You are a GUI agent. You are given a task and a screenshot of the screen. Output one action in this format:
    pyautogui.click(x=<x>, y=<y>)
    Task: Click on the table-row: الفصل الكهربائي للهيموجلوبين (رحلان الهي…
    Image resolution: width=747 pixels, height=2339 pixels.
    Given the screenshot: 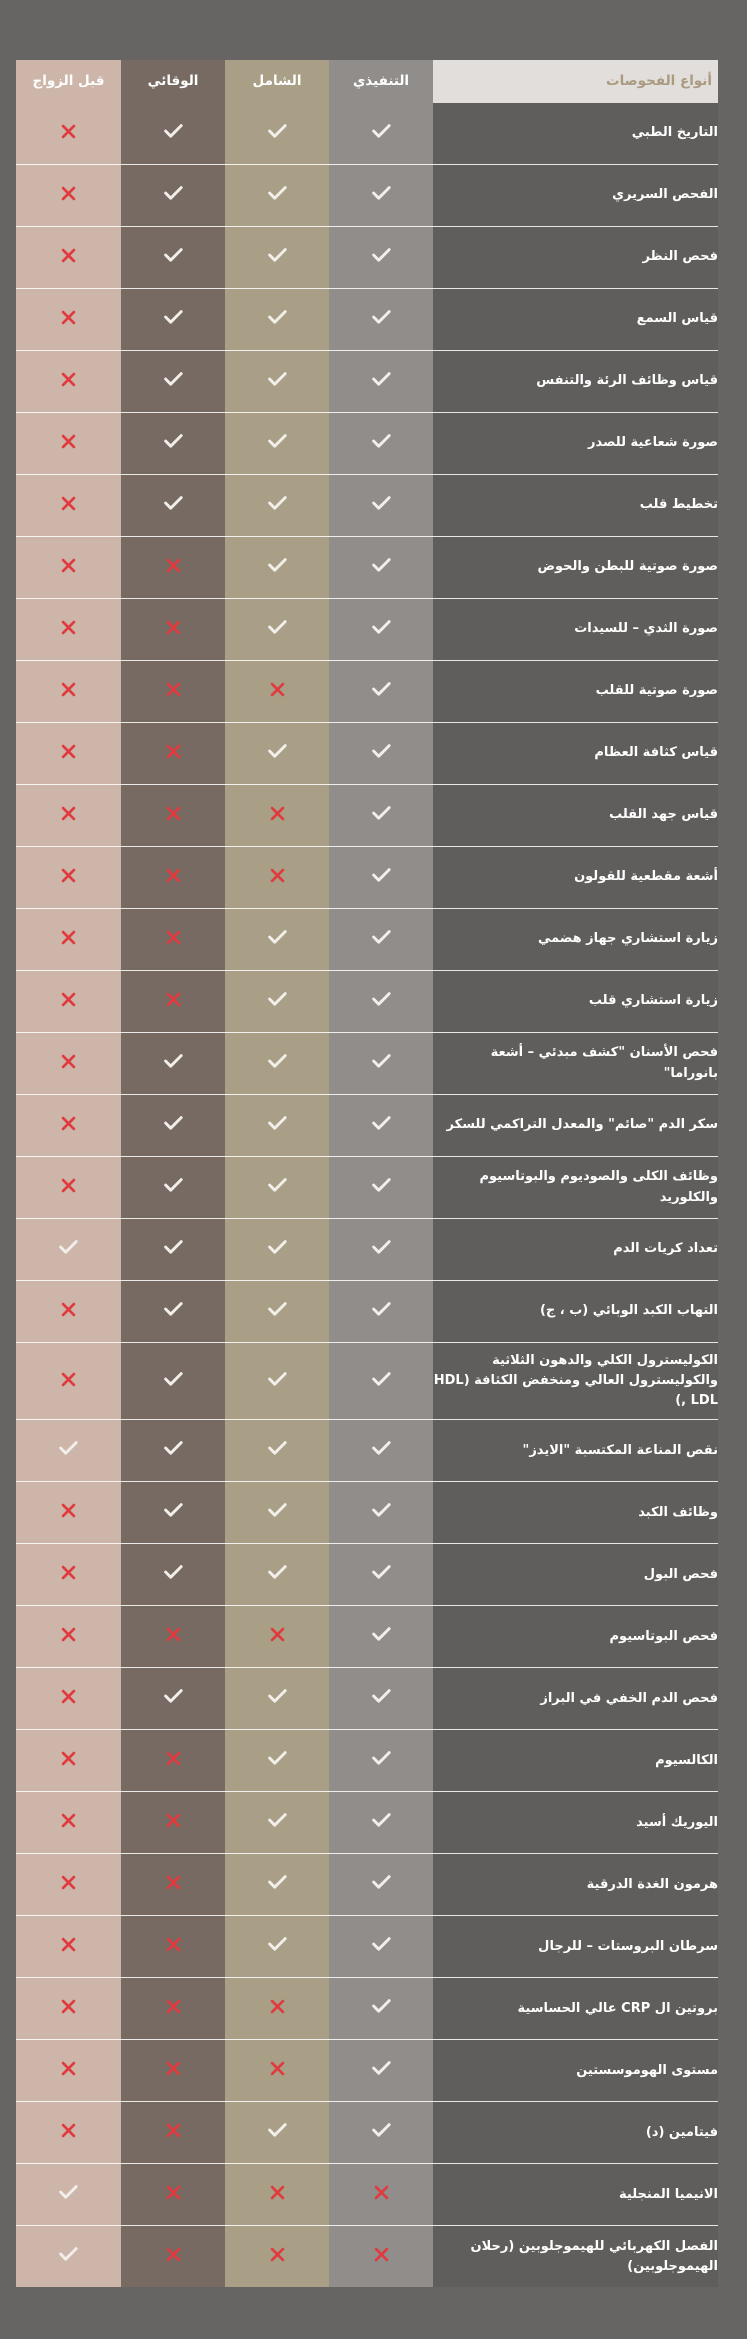 What is the action you would take?
    pyautogui.click(x=367, y=2256)
    